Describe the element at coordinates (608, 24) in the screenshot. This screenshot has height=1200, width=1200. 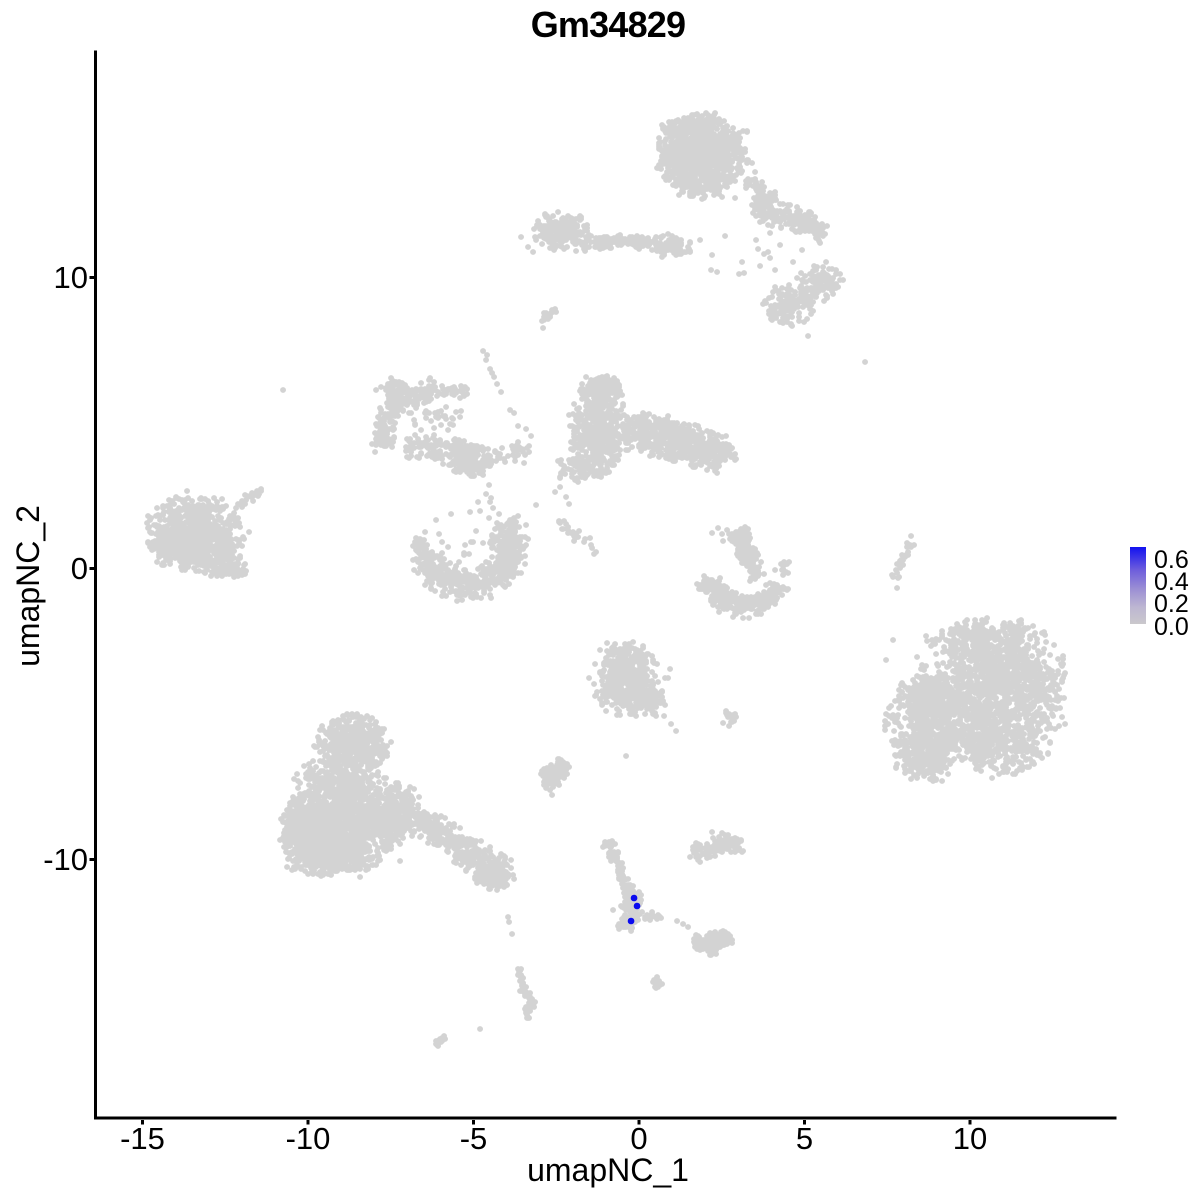
I see `svg-text: Gm34829` at that location.